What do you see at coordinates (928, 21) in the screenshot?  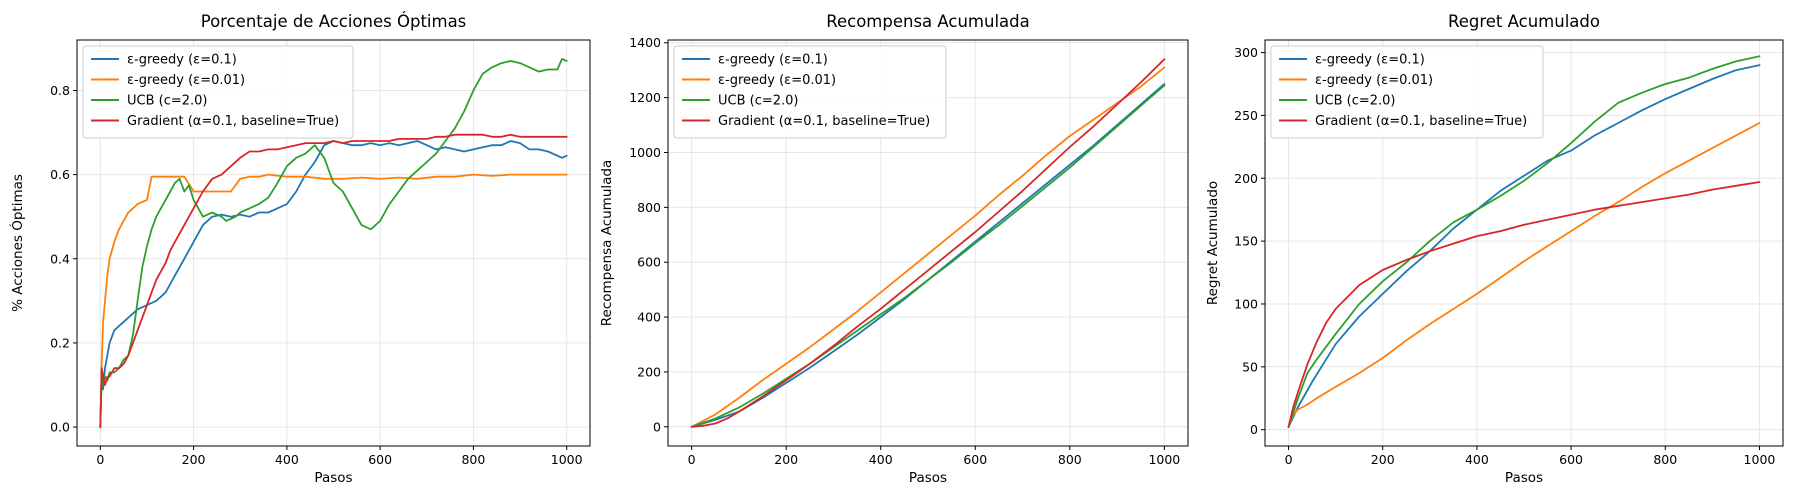 I see `chart-title: Recompensa Acumulada` at bounding box center [928, 21].